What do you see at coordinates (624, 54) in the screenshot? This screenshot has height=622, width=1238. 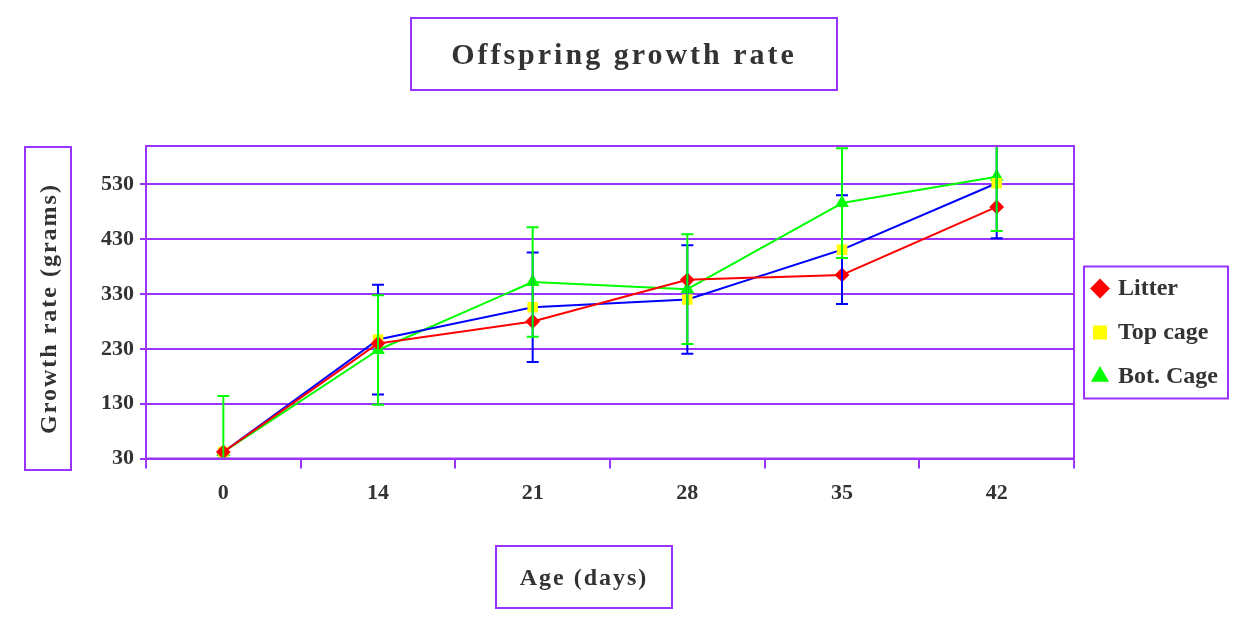 I see `chart-title: Offspring growth rate` at bounding box center [624, 54].